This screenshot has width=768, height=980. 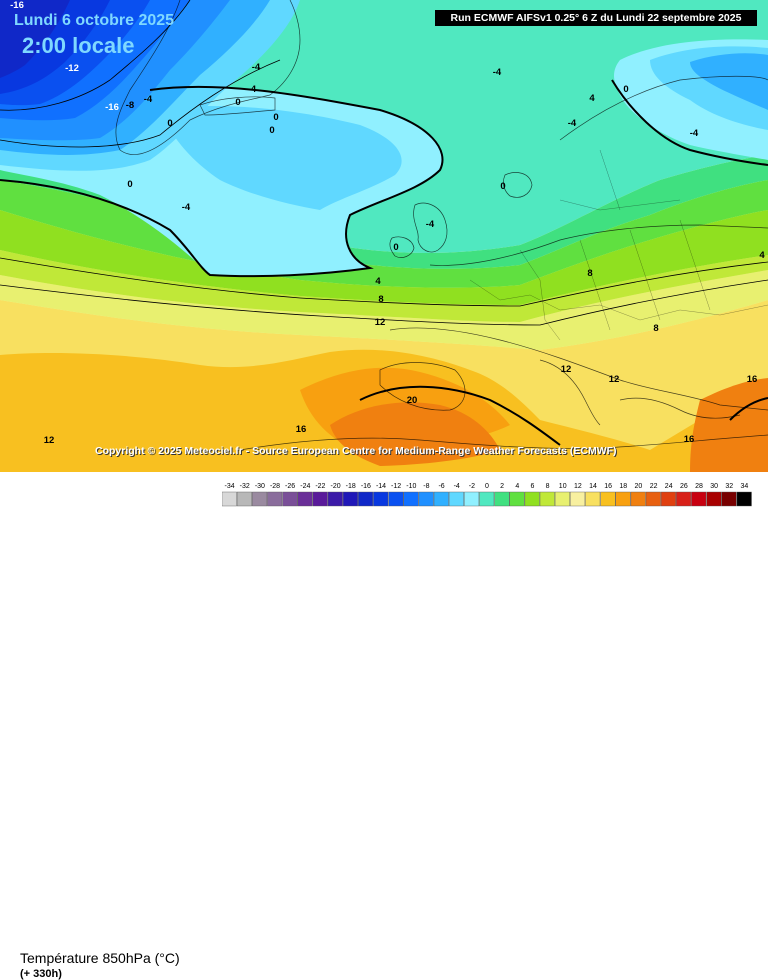 What do you see at coordinates (305, 486) in the screenshot?
I see `legend-tick-label: -24` at bounding box center [305, 486].